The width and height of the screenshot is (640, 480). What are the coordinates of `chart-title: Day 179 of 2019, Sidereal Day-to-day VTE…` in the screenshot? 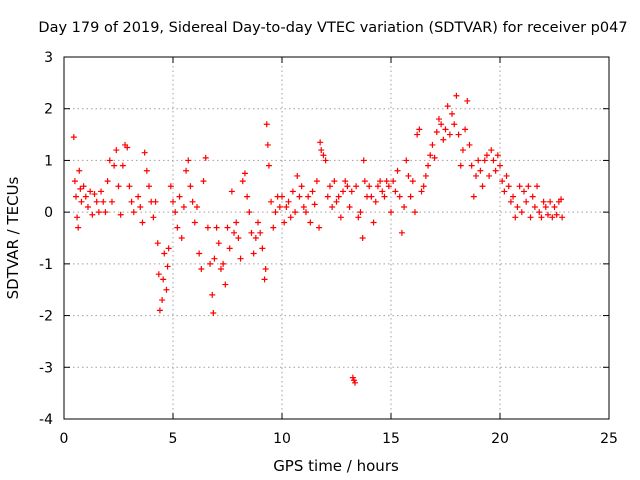 It's located at (332, 28).